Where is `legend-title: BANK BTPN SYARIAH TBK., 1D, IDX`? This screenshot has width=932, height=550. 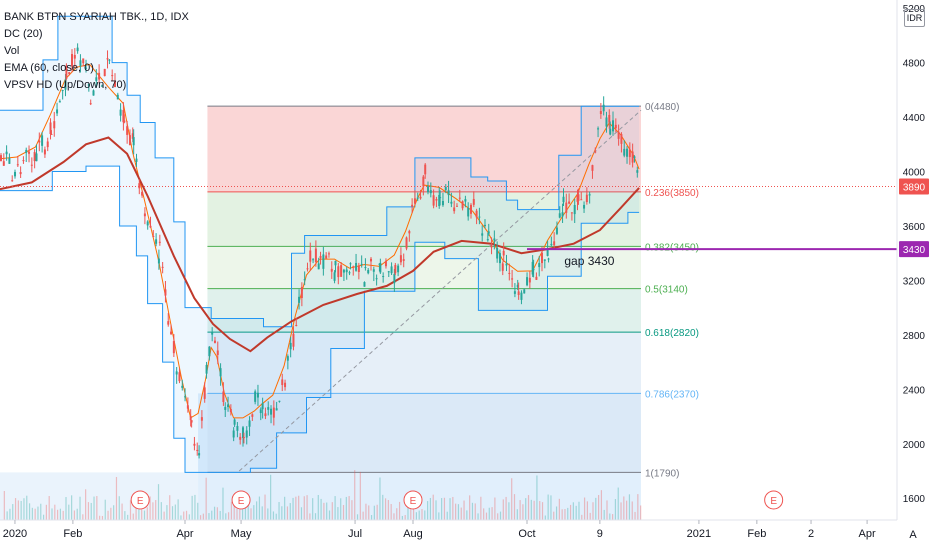
legend-title: BANK BTPN SYARIAH TBK., 1D, IDX is located at coordinates (96, 17).